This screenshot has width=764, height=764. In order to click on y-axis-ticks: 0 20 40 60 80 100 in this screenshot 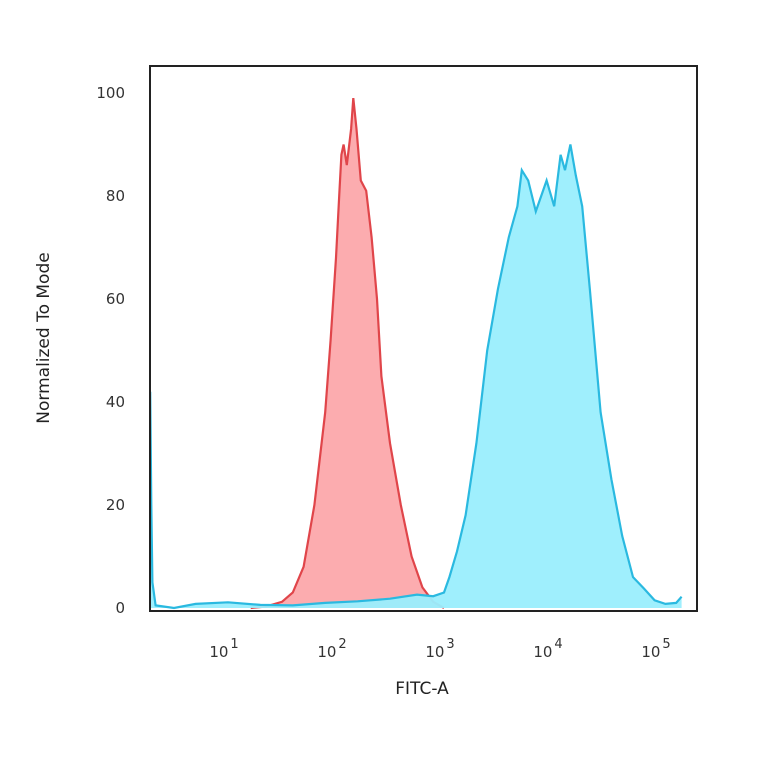, I will do `click(110, 350)`.